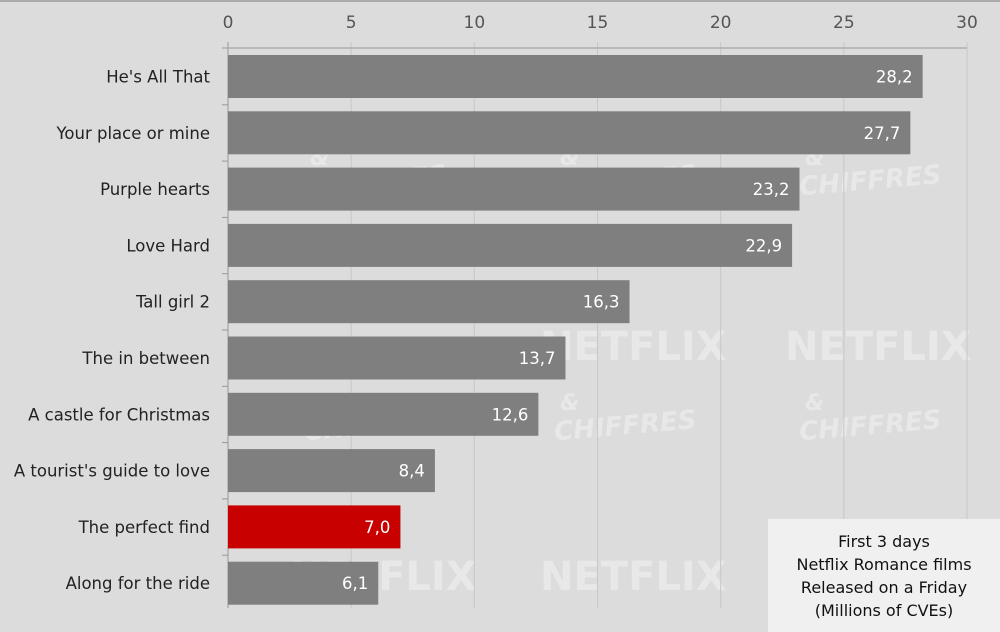 The height and width of the screenshot is (632, 1000). I want to click on legend-line: First 3 days, so click(884, 541).